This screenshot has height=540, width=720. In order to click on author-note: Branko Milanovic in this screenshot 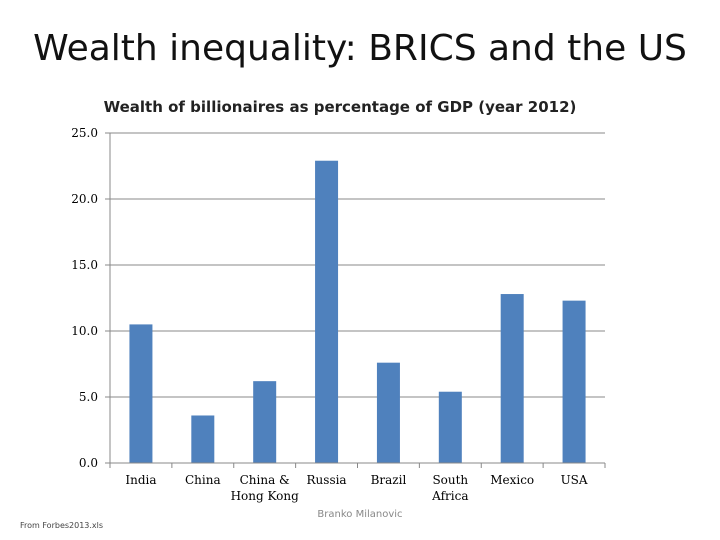, I will do `click(360, 514)`.